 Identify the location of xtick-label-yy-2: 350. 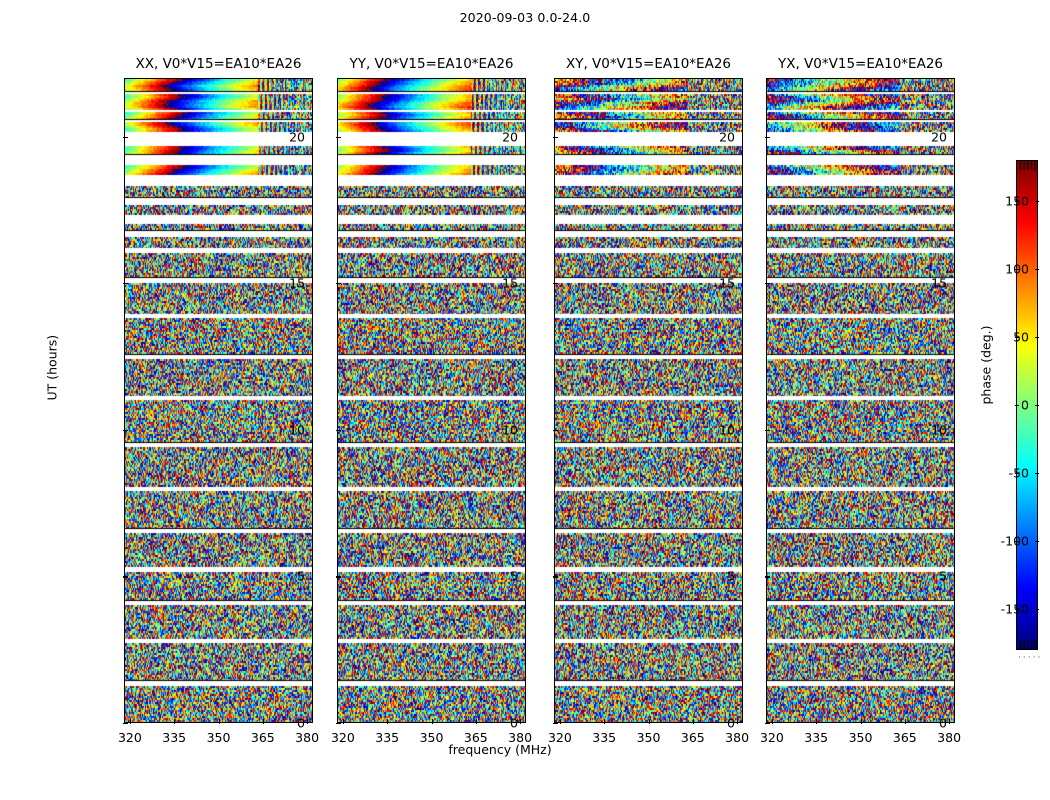
(431, 737).